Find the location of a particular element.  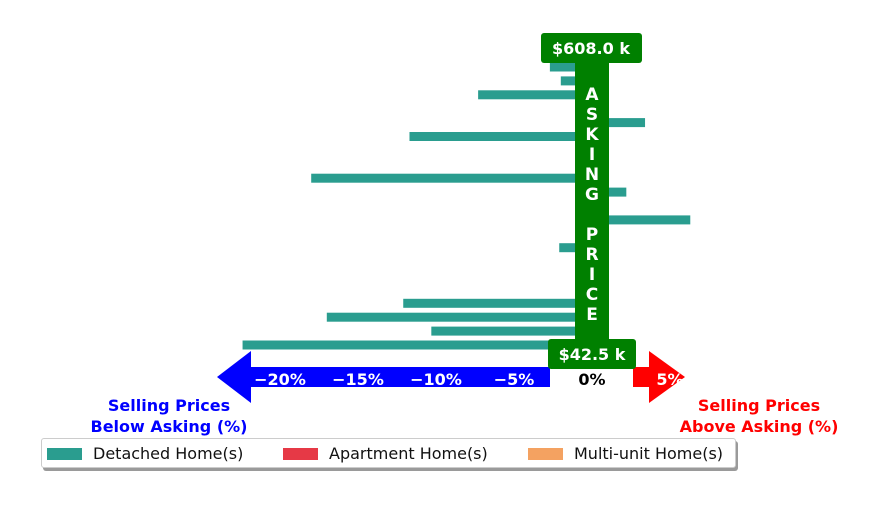

asking-price-letter: P is located at coordinates (592, 235).